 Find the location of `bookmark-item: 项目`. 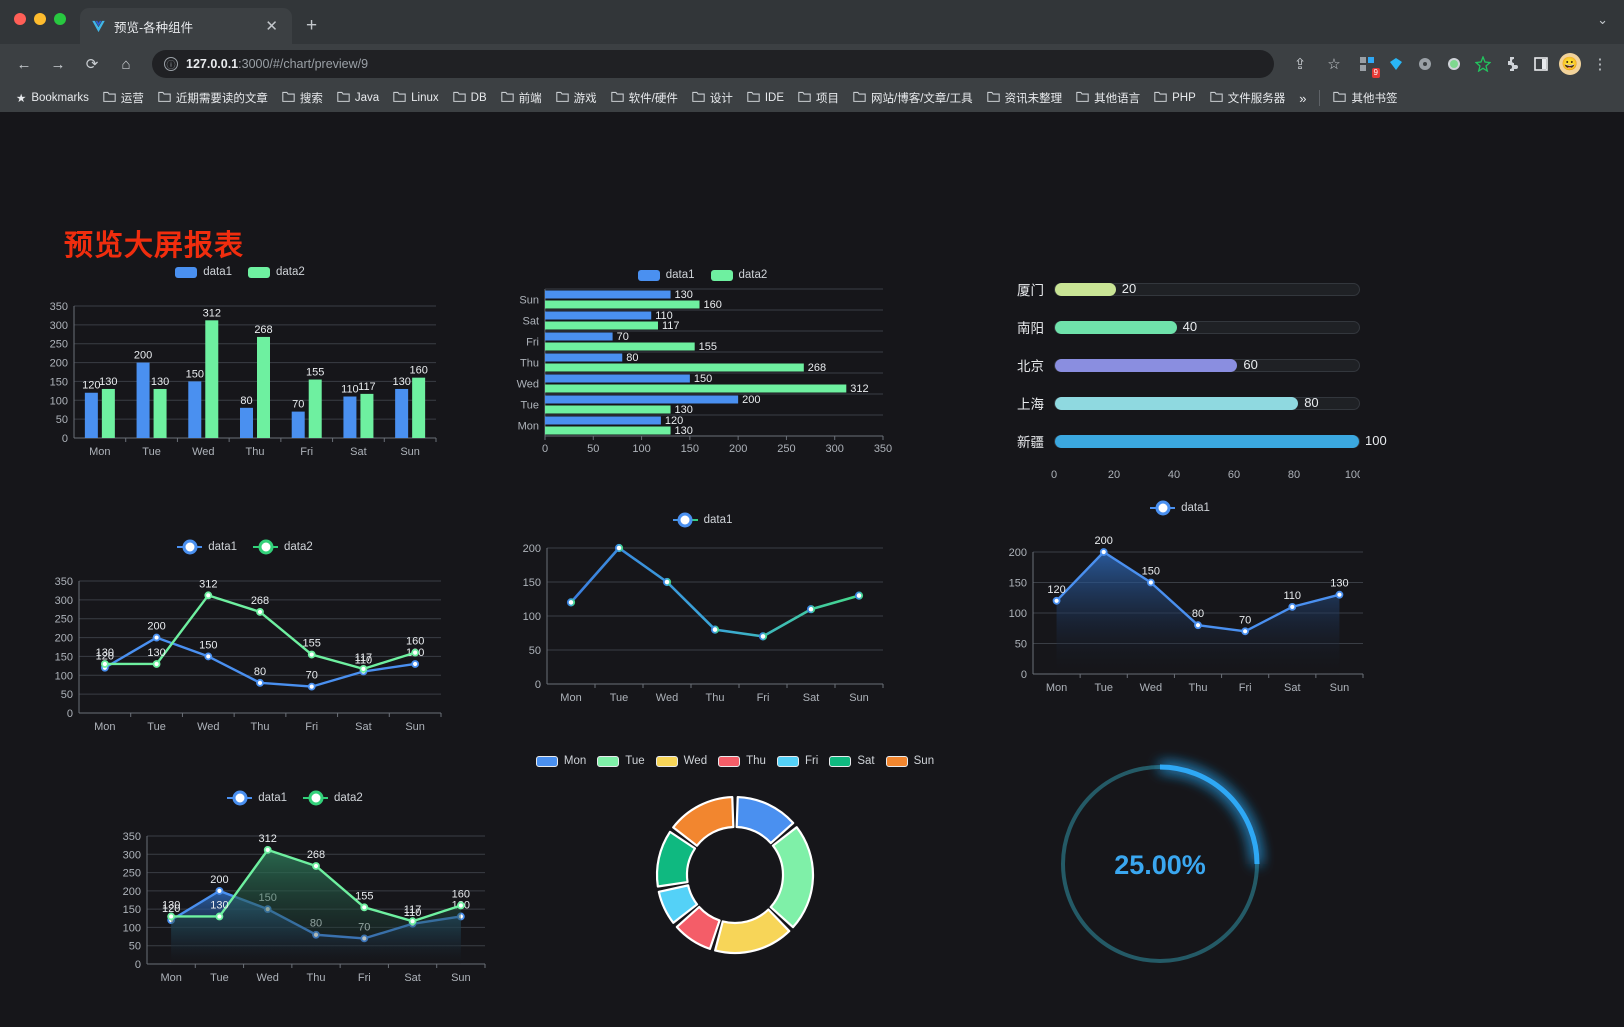

bookmark-item: 项目 is located at coordinates (818, 98).